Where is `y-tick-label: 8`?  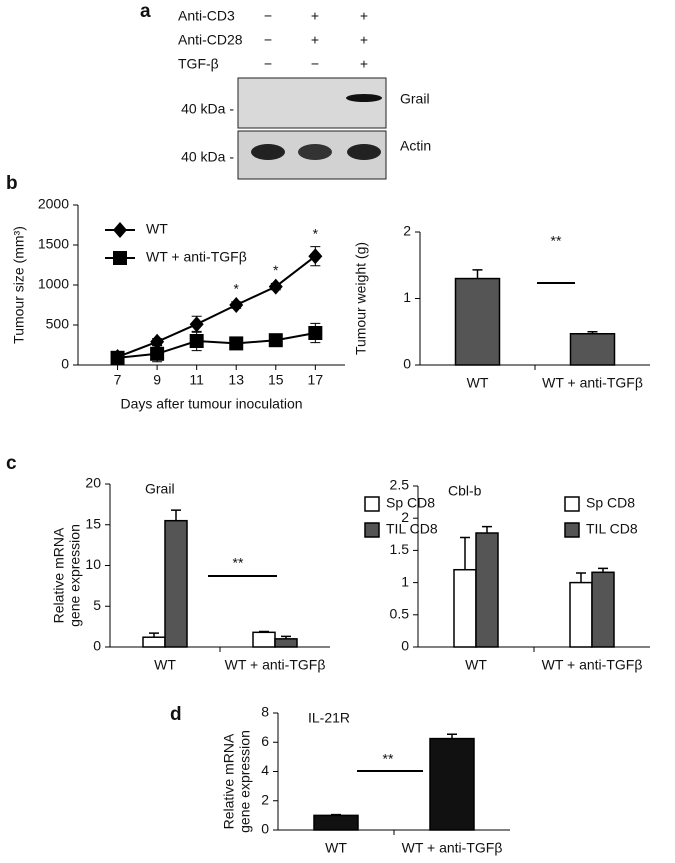
y-tick-label: 8 is located at coordinates (265, 712).